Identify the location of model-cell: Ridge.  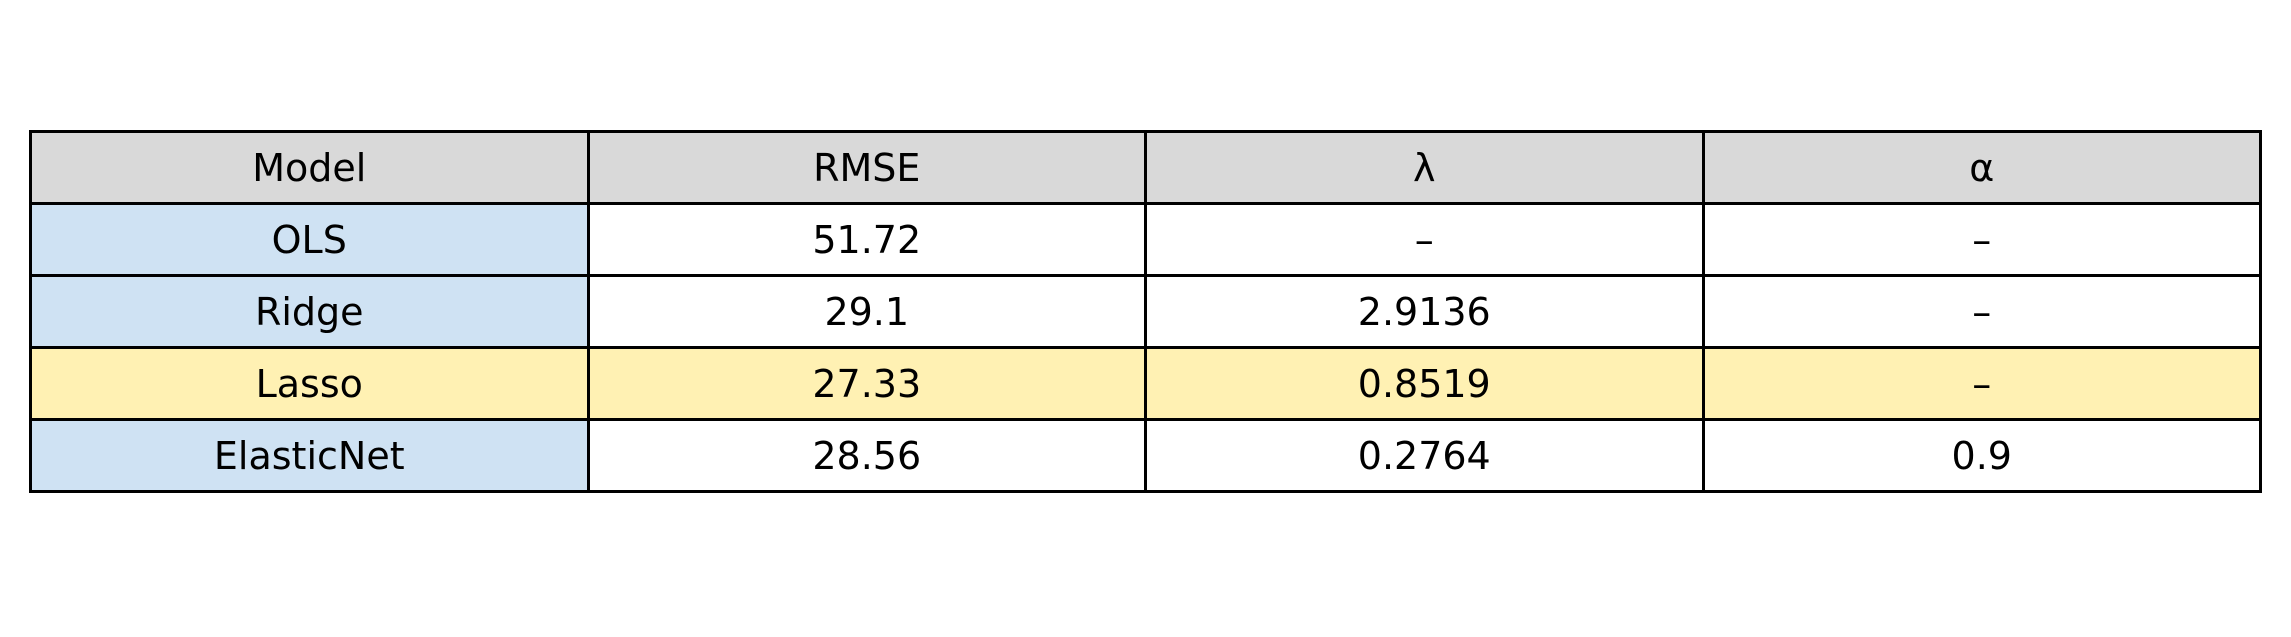
(309, 311).